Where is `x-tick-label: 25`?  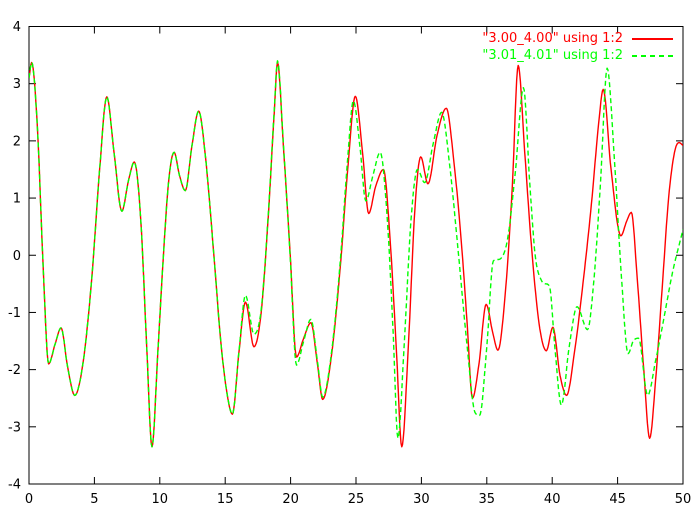
x-tick-label: 25 is located at coordinates (356, 499).